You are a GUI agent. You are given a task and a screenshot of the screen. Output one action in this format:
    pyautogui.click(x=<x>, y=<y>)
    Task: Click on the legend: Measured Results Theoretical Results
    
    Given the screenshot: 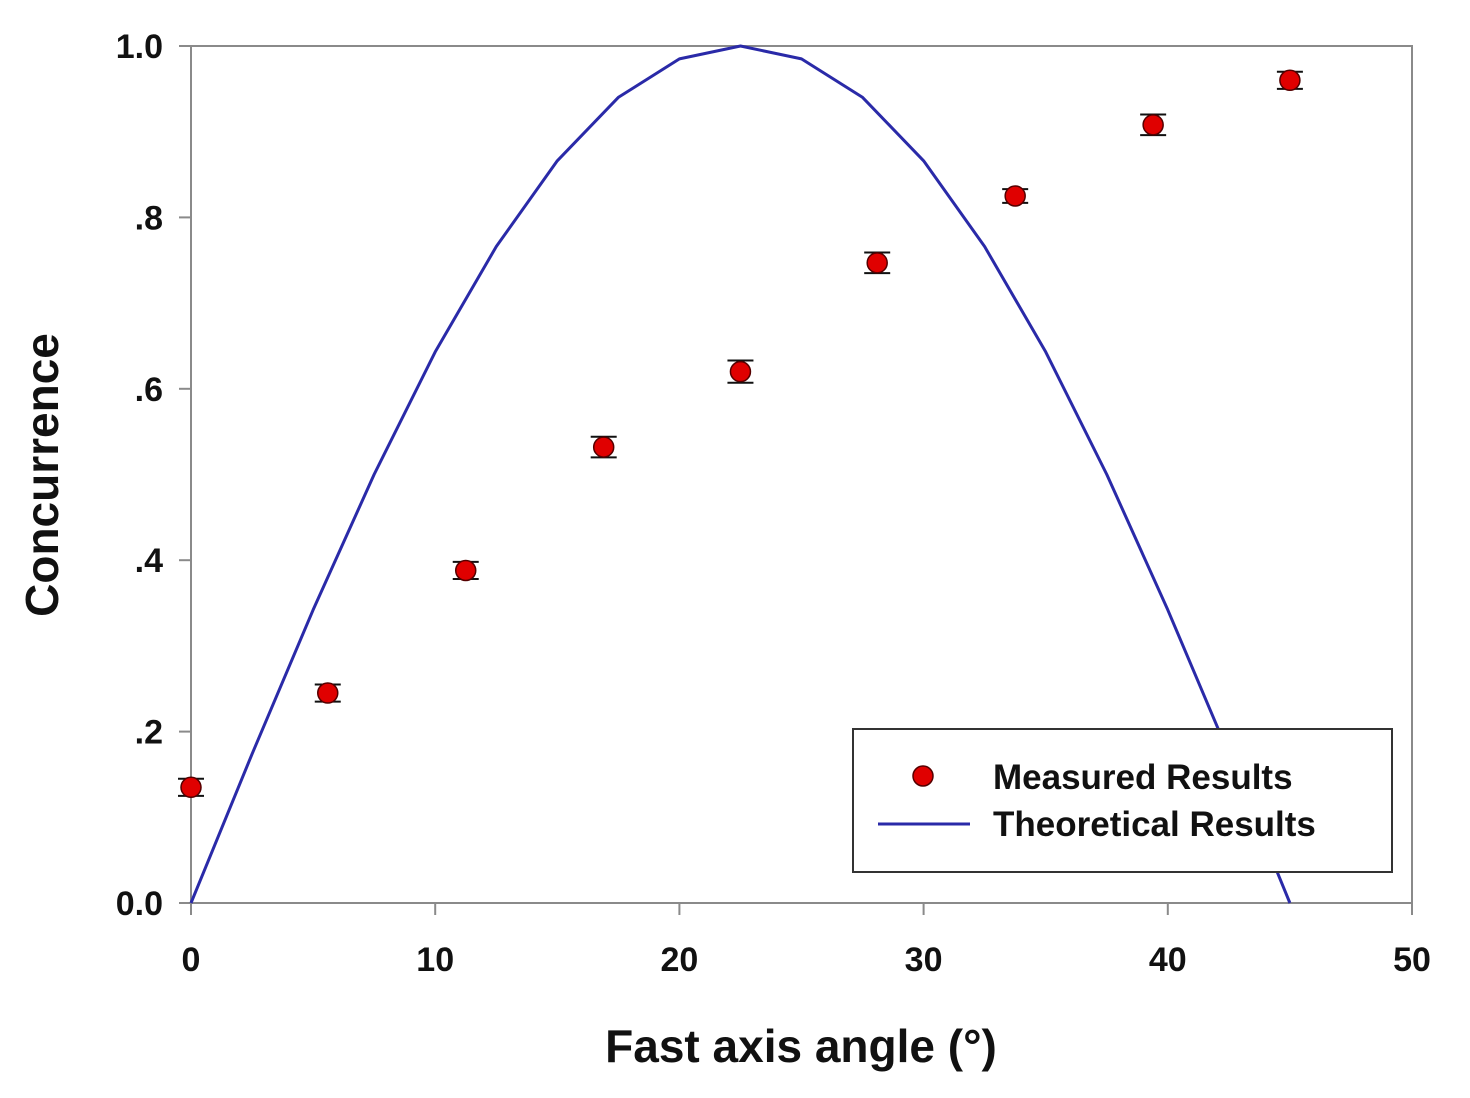 What is the action you would take?
    pyautogui.click(x=1122, y=800)
    